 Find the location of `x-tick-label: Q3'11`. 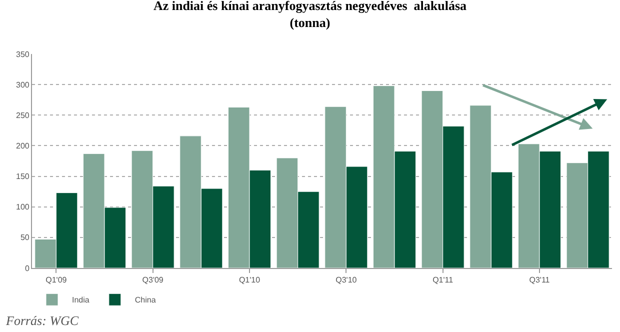

x-tick-label: Q3'11 is located at coordinates (539, 280).